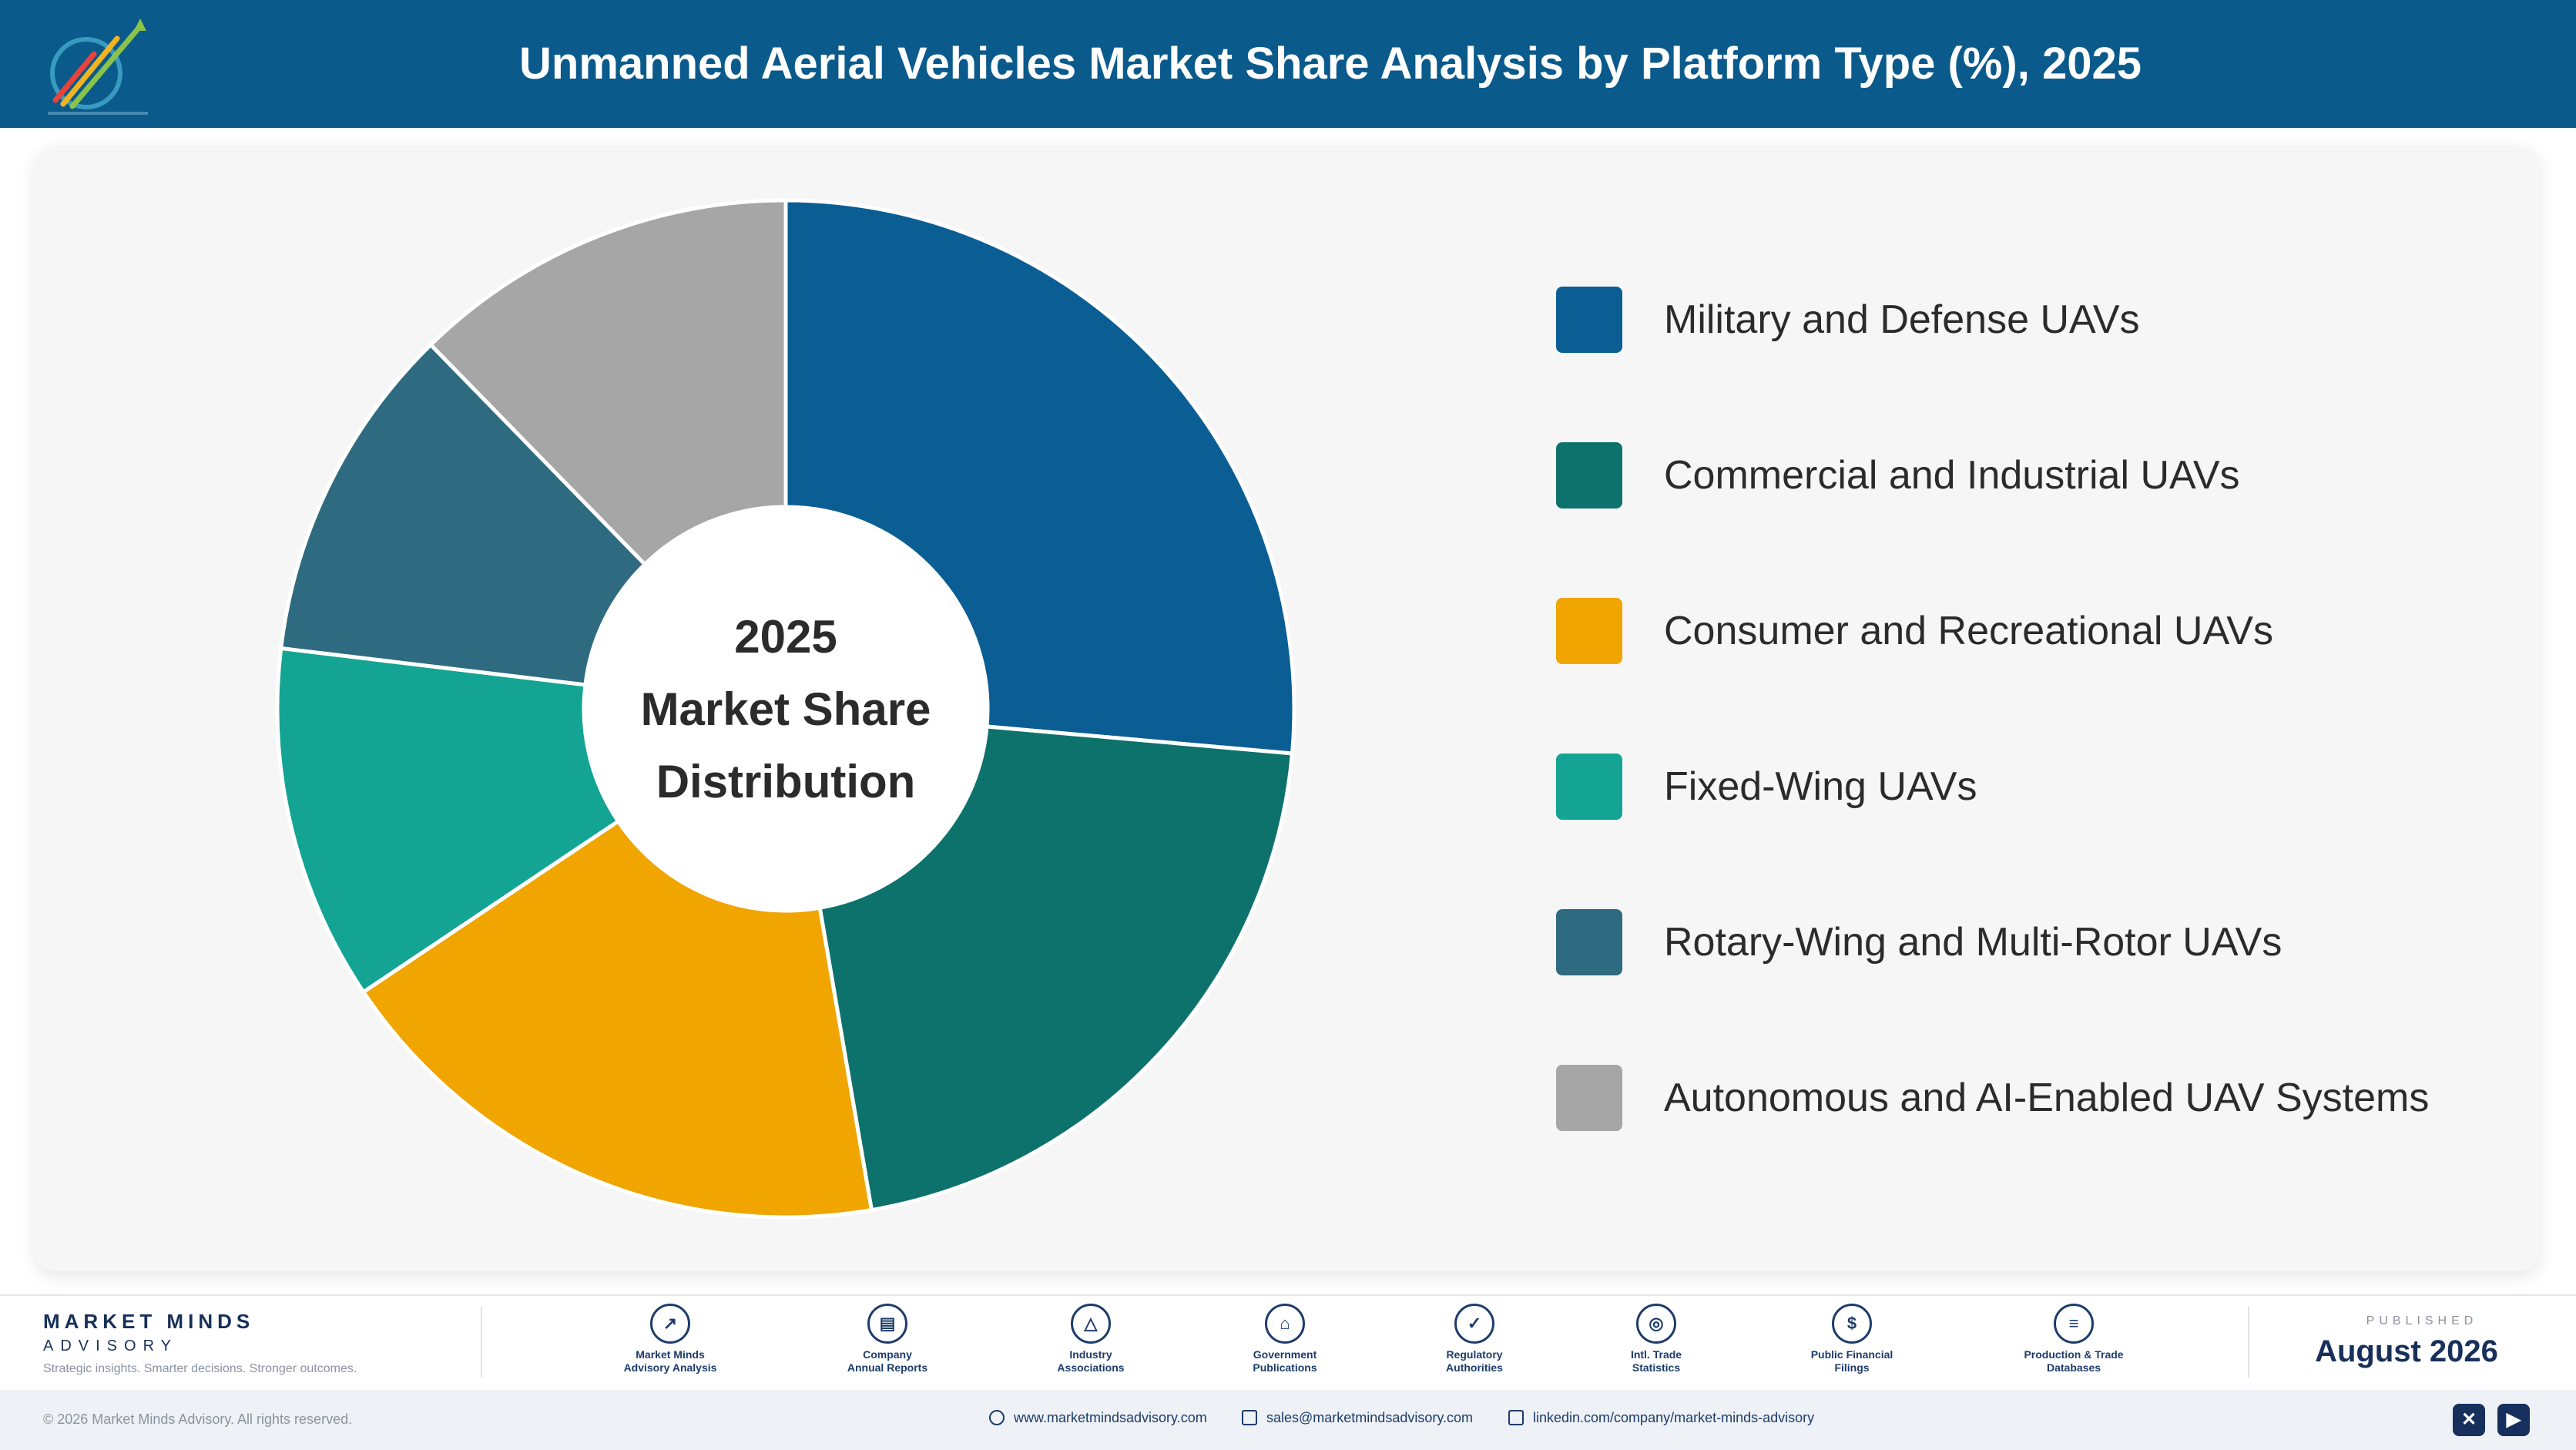  I want to click on source-market-minds: ↗ Market Minds Advisory Analysis, so click(670, 1339).